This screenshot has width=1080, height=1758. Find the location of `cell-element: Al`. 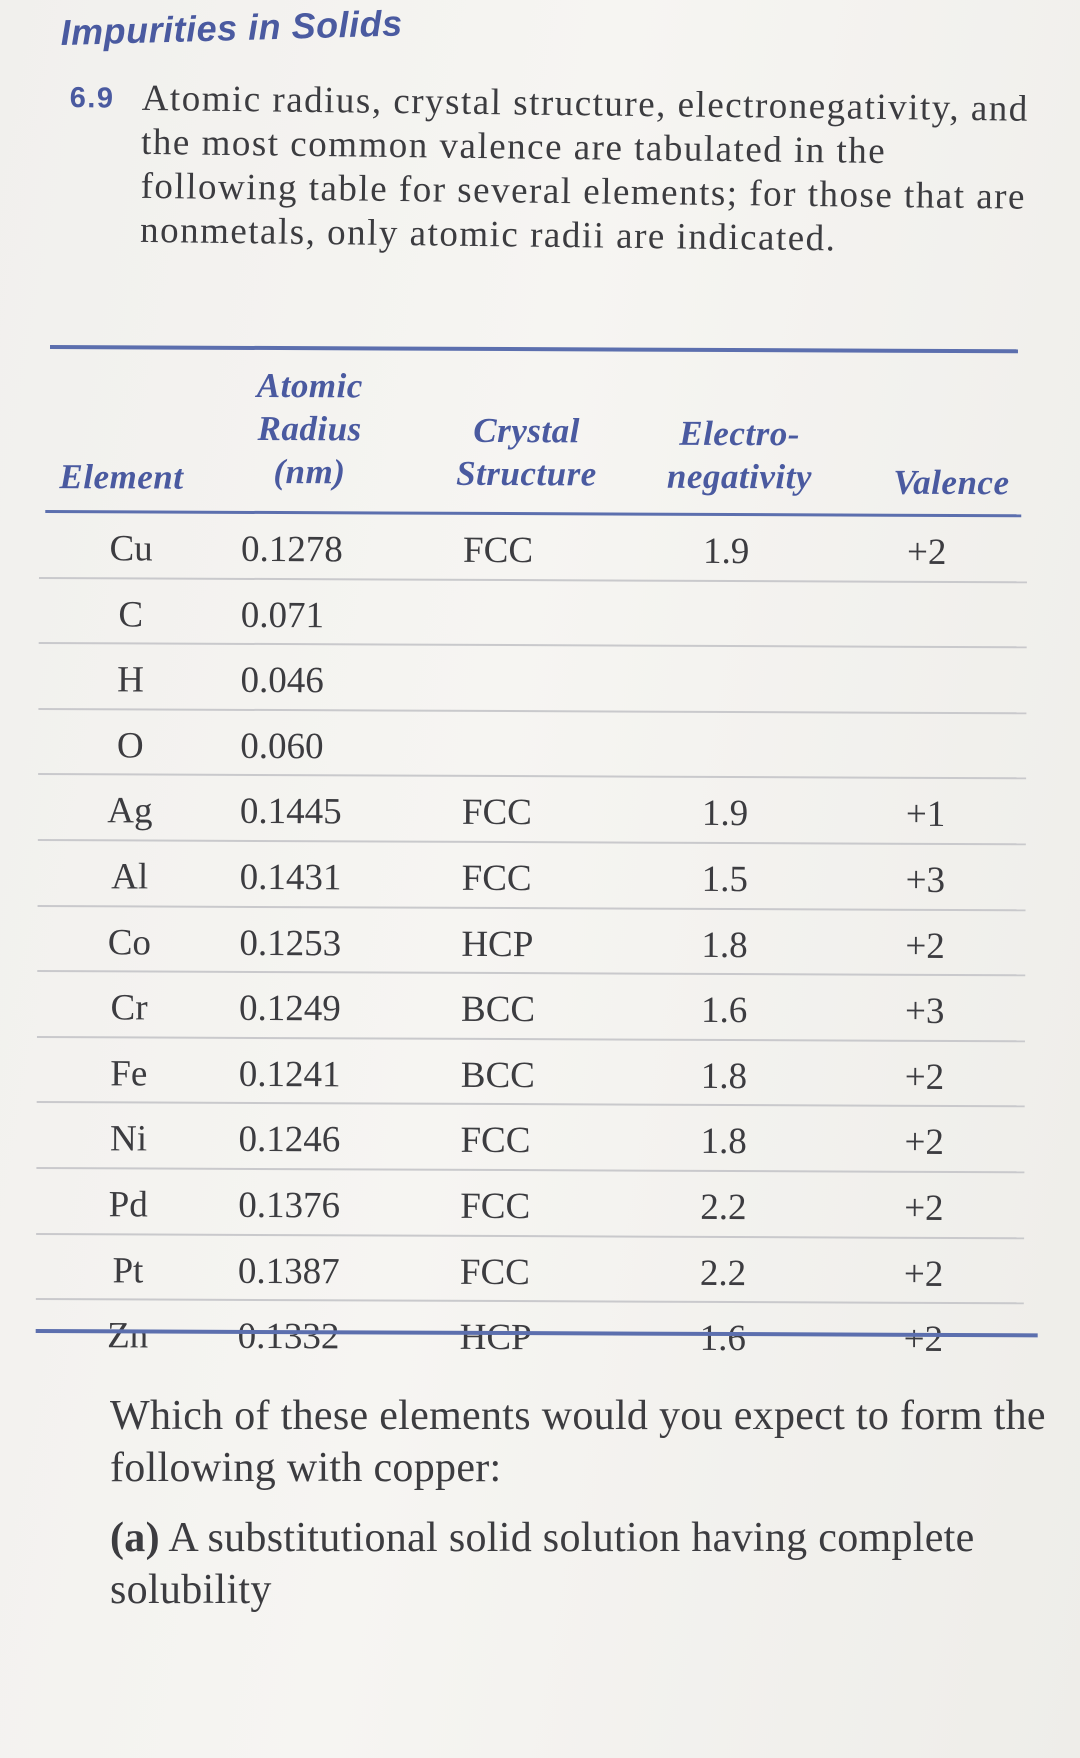

cell-element: Al is located at coordinates (130, 877).